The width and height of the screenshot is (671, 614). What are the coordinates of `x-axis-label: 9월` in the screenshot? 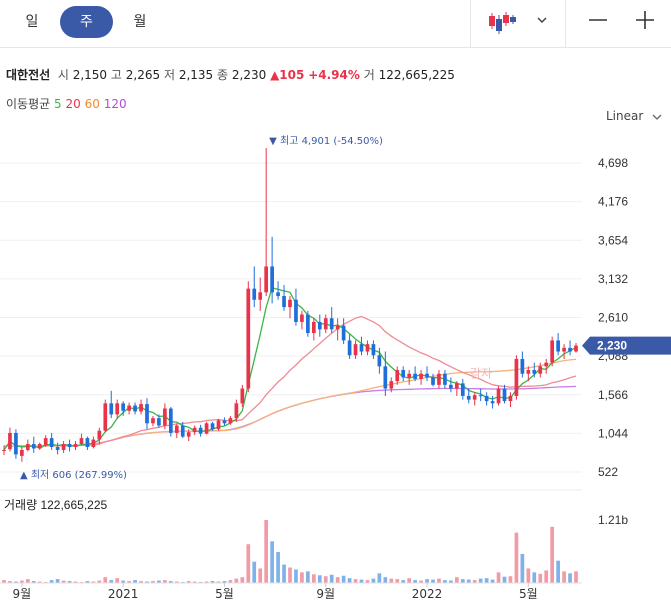 It's located at (22, 594).